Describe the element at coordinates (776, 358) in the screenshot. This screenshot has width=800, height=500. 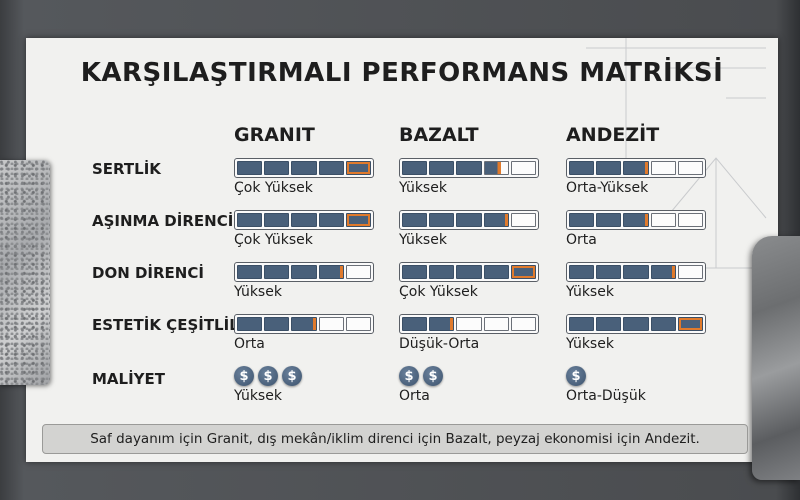
I see `andesite-rocks-image` at that location.